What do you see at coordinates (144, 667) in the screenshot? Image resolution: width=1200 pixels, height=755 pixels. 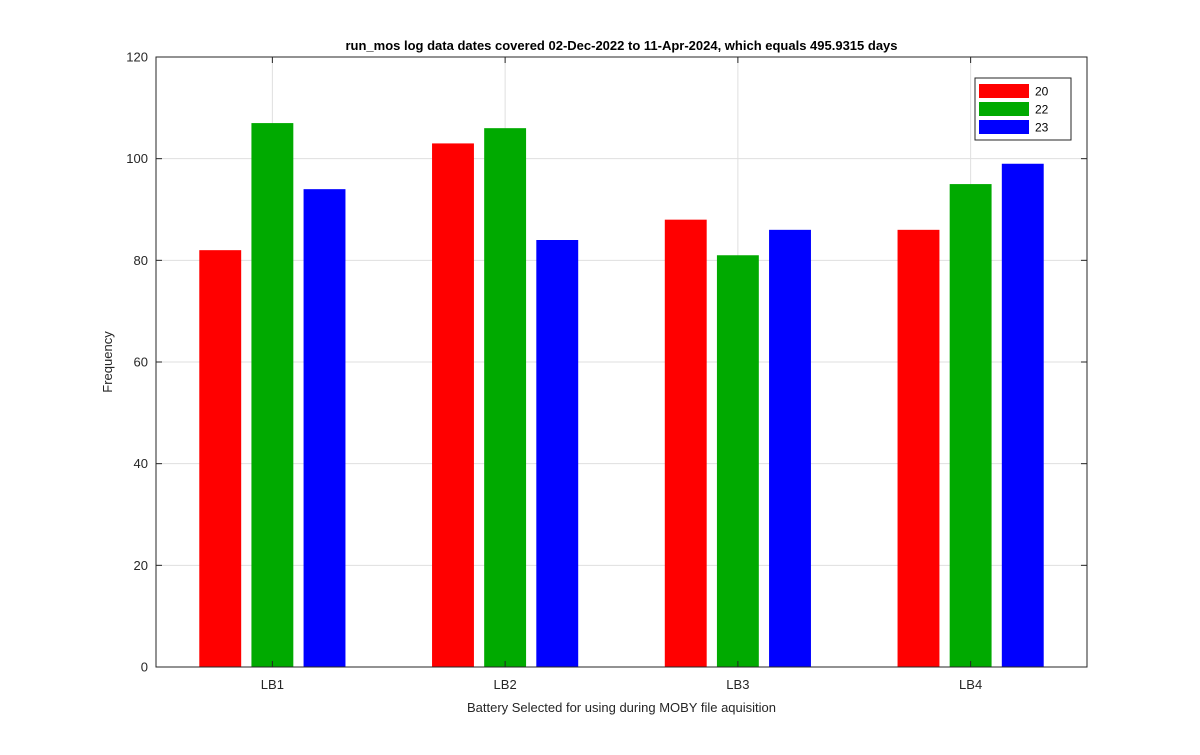 I see `y-tick-label-0: 0` at bounding box center [144, 667].